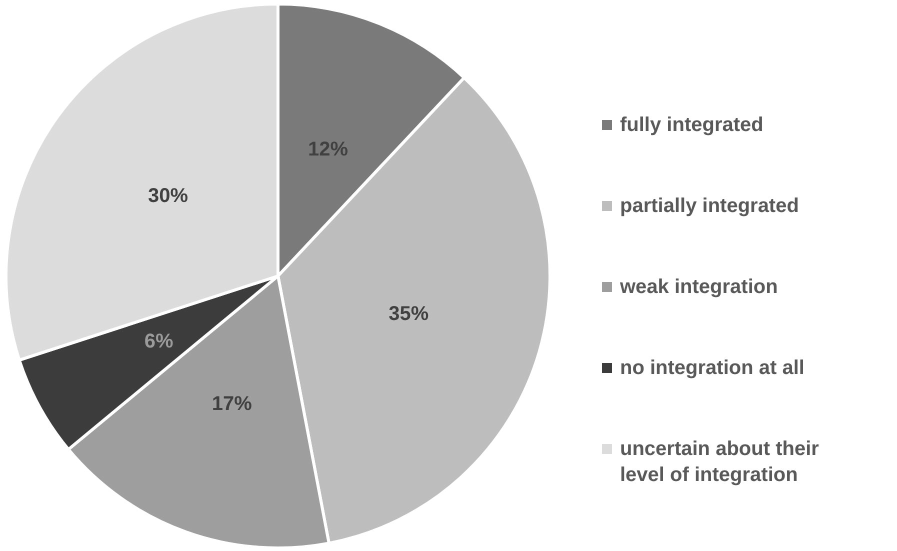 This screenshot has height=551, width=897. Describe the element at coordinates (328, 149) in the screenshot. I see `data-label: 12%` at that location.